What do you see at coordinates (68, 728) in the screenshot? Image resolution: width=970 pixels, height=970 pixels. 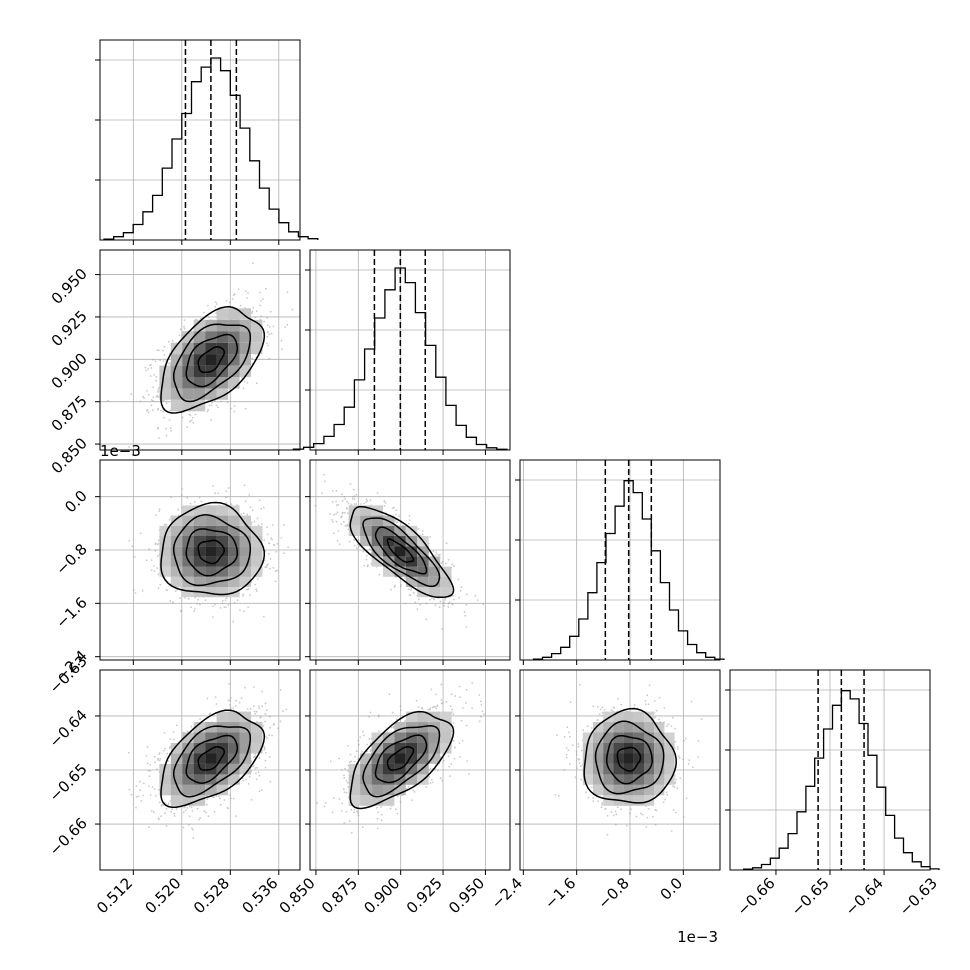 I see `y-tick-label: −0.64` at bounding box center [68, 728].